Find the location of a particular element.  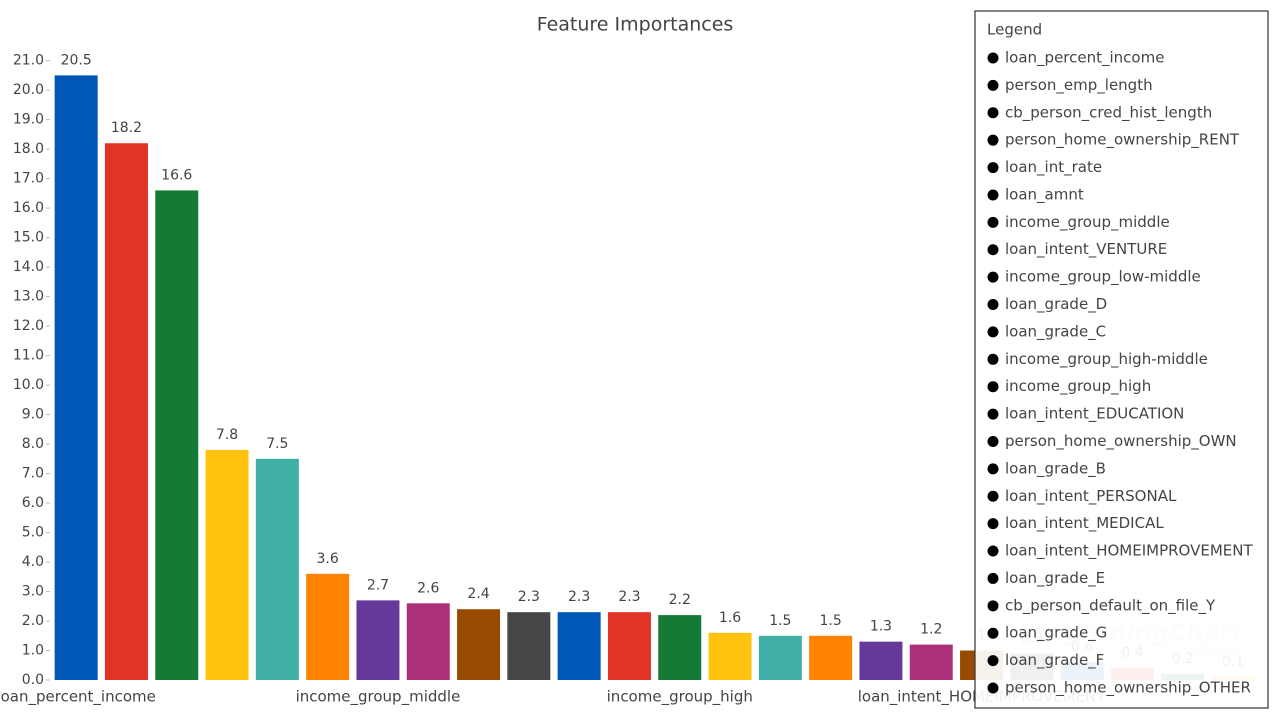

data-label: 2.7 is located at coordinates (378, 585).